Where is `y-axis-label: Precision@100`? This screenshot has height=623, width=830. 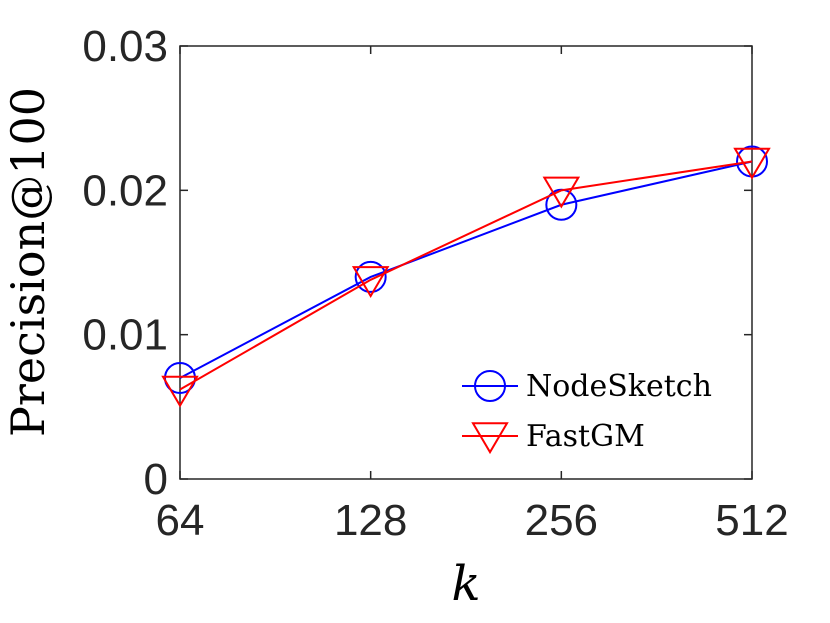
y-axis-label: Precision@100 is located at coordinates (28, 262).